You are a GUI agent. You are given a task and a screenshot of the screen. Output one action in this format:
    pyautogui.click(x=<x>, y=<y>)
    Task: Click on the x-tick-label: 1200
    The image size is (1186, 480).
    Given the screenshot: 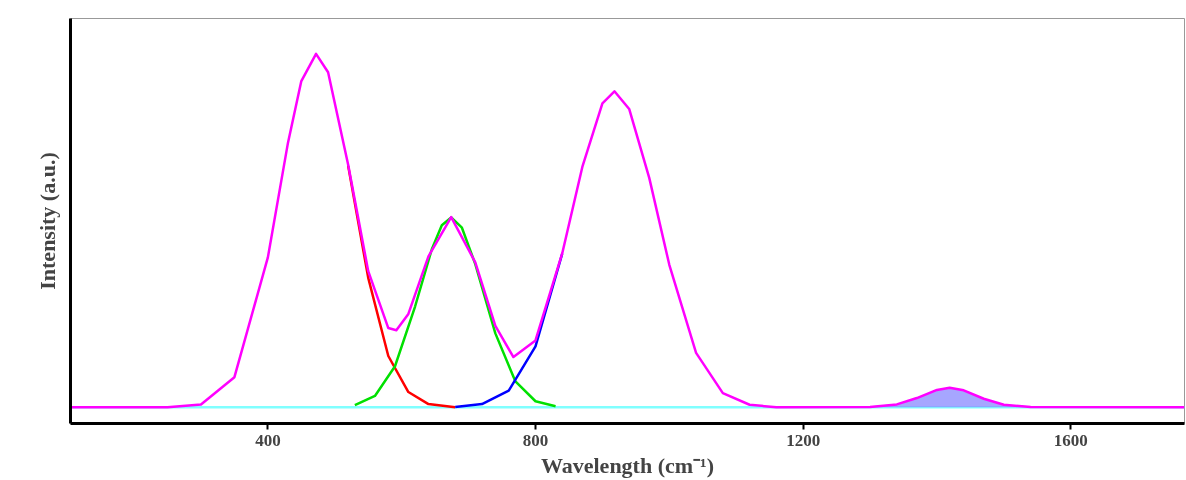 What is the action you would take?
    pyautogui.click(x=803, y=440)
    